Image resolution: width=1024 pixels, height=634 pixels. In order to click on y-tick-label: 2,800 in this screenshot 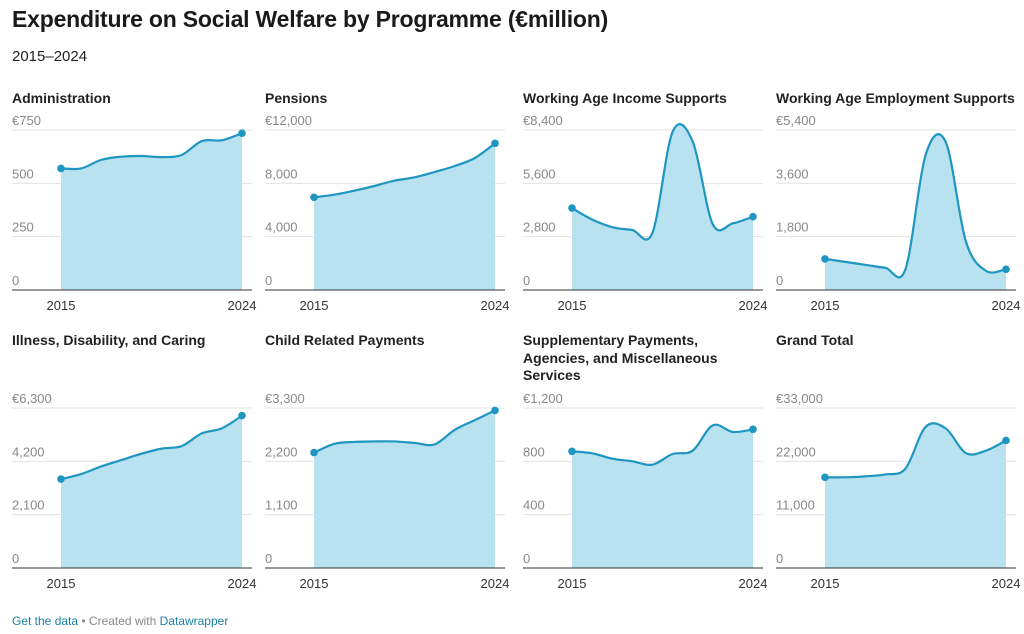, I will do `click(539, 227)`.